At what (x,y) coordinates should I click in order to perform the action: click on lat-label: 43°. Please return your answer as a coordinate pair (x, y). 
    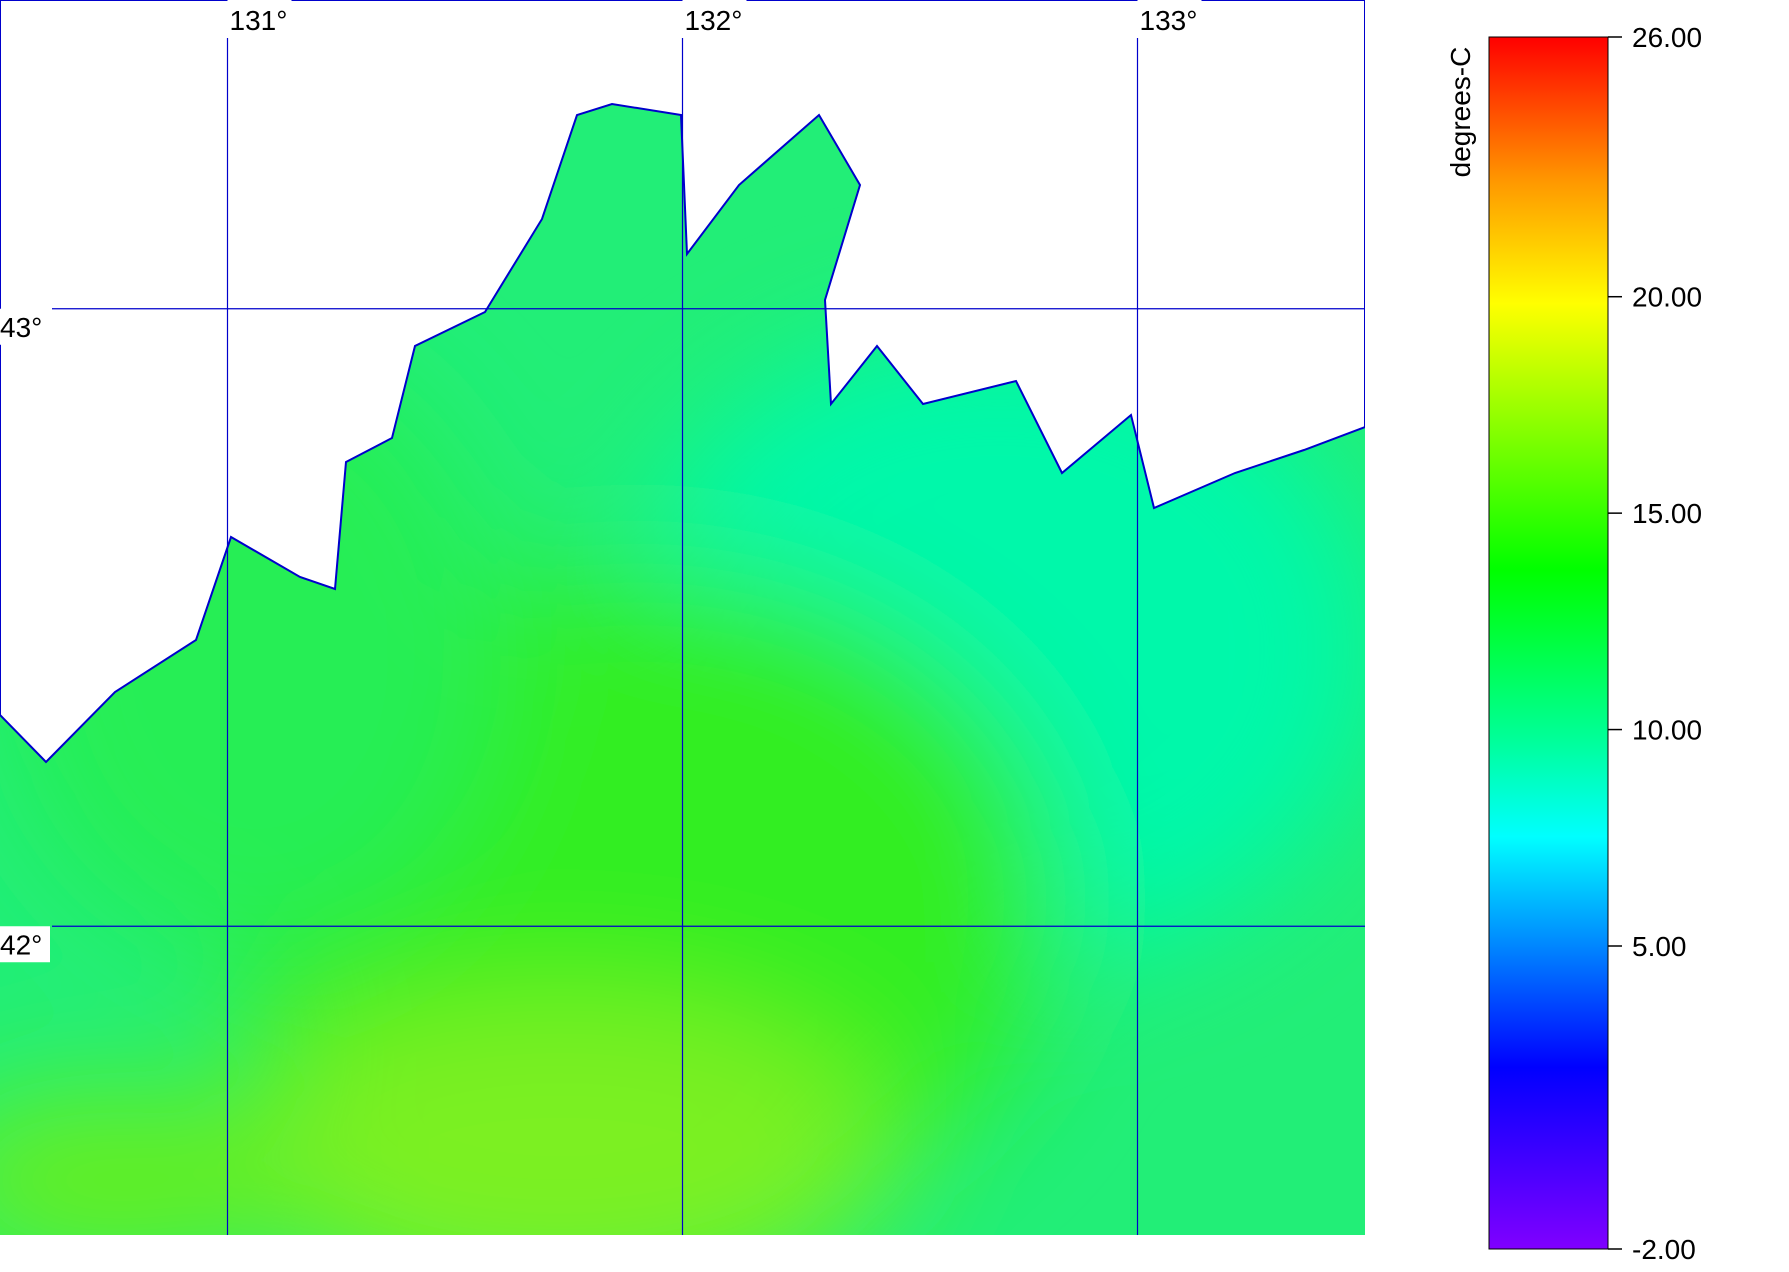
    Looking at the image, I should click on (21, 327).